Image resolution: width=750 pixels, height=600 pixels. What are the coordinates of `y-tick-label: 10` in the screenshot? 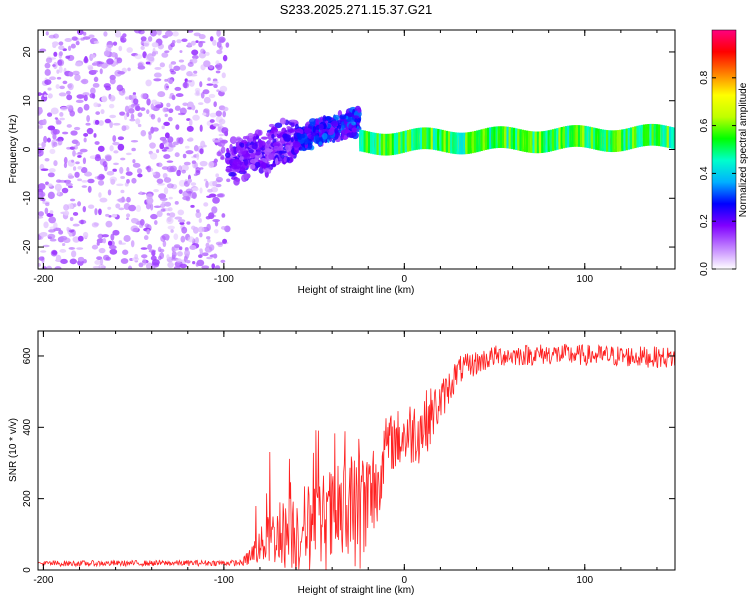 It's located at (27, 101).